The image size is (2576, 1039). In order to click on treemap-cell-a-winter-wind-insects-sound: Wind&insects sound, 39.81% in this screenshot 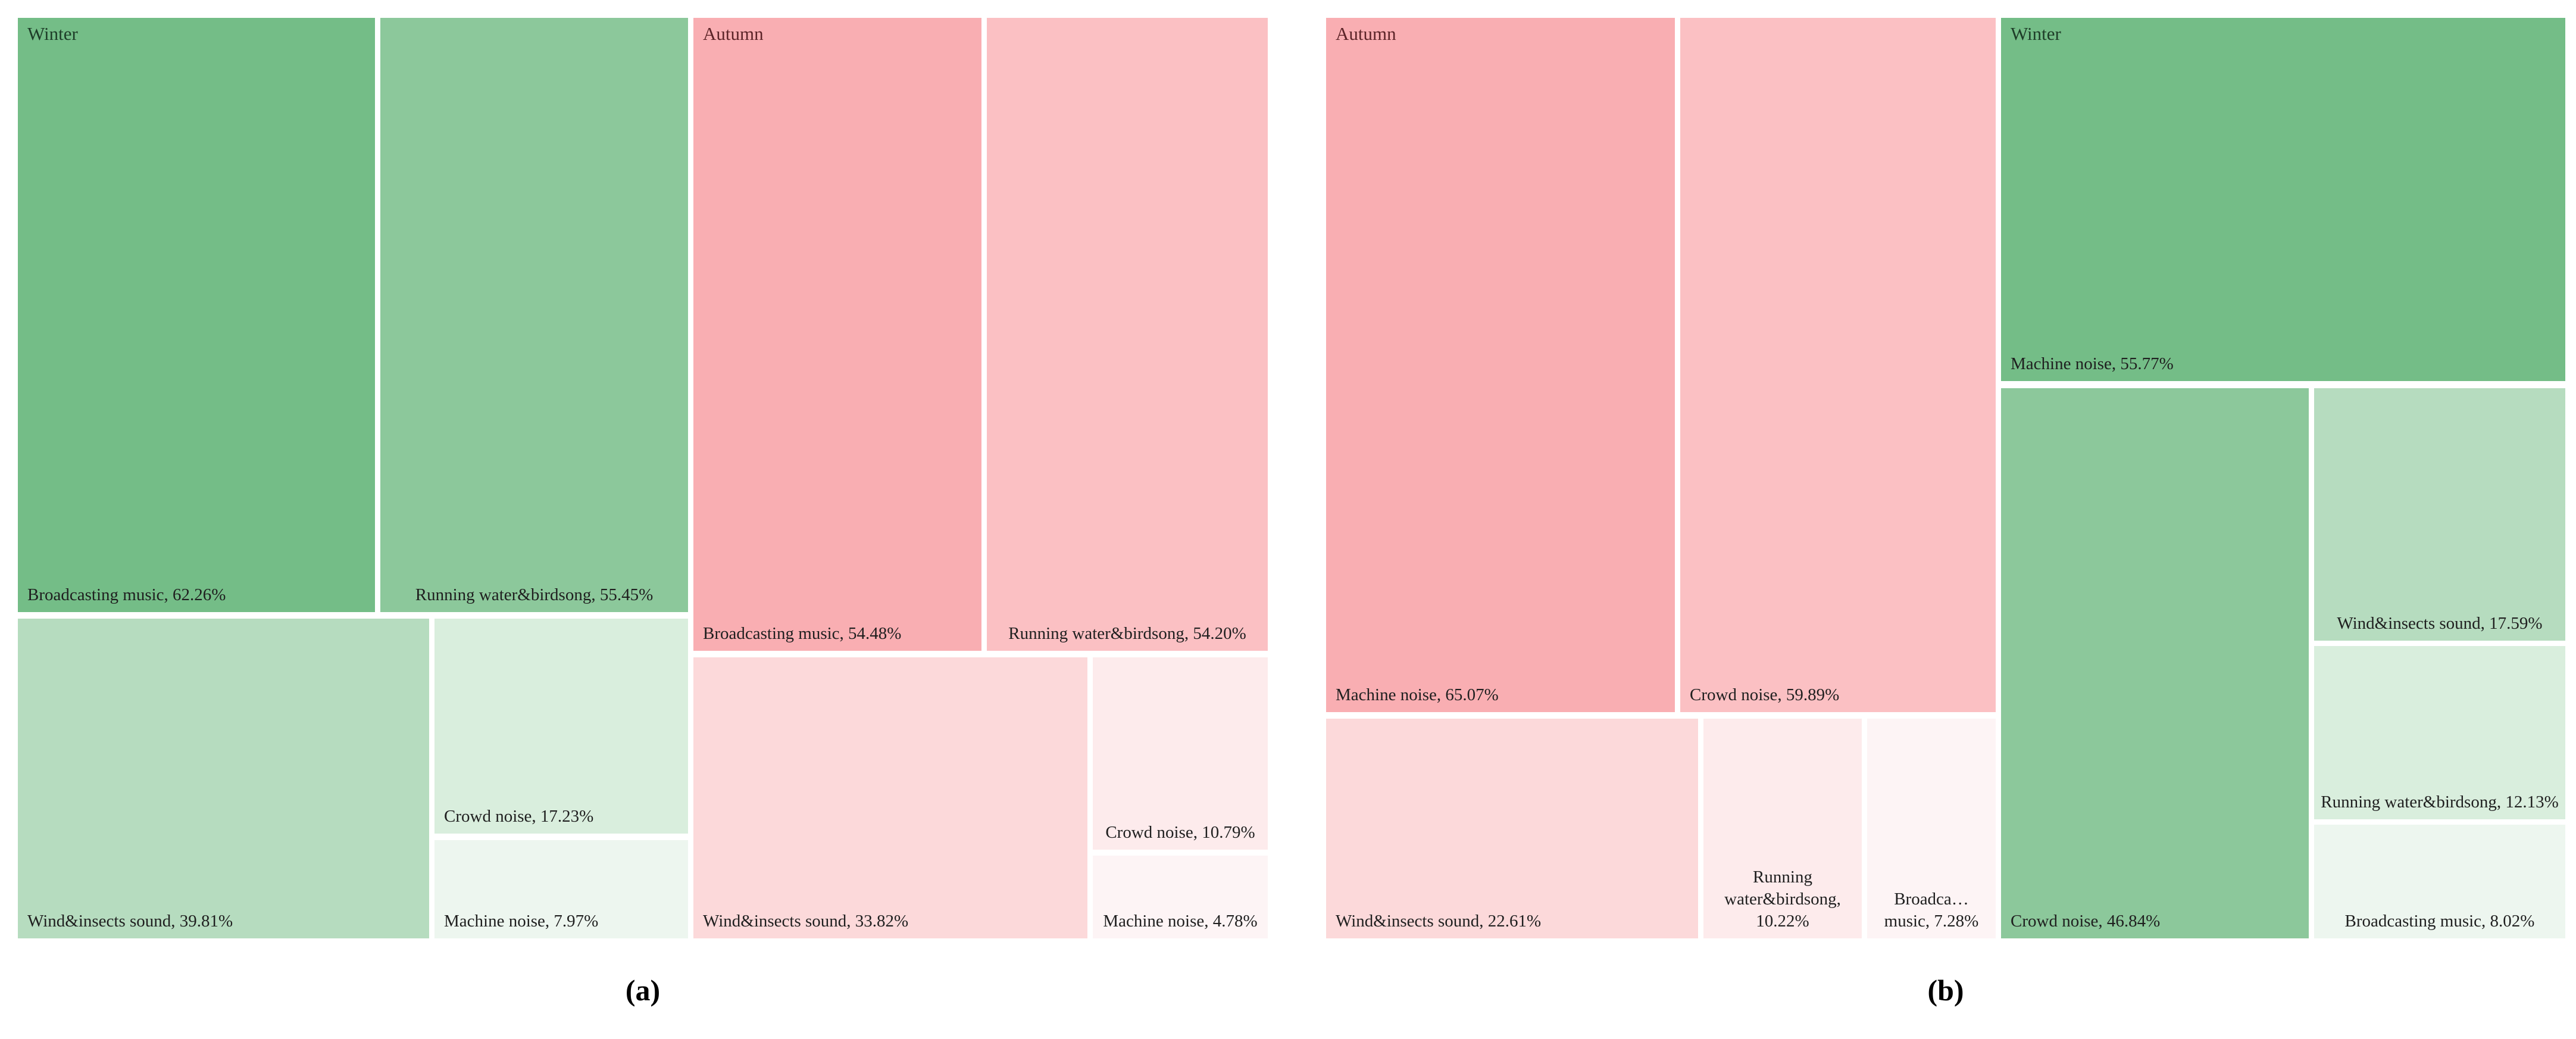, I will do `click(223, 779)`.